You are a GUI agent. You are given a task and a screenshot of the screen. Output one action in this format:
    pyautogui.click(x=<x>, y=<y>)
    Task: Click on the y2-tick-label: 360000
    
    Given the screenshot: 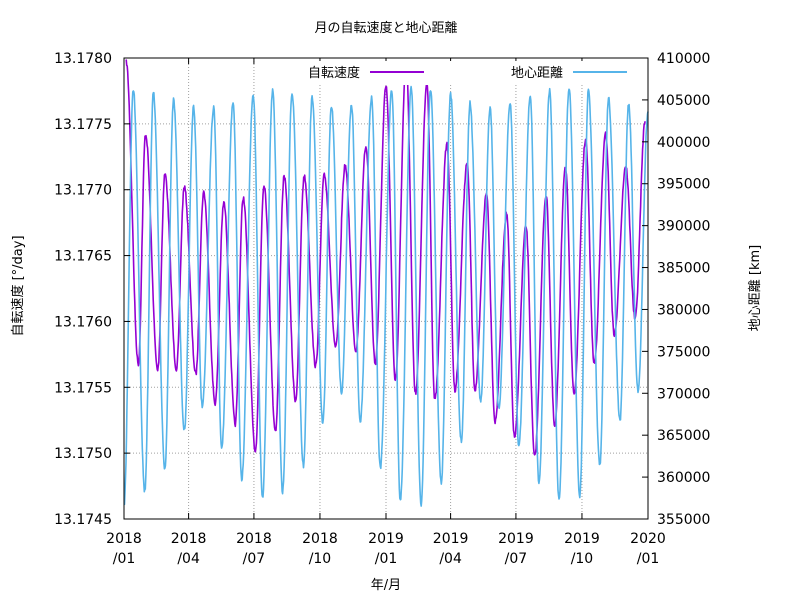 What is the action you would take?
    pyautogui.click(x=683, y=478)
    